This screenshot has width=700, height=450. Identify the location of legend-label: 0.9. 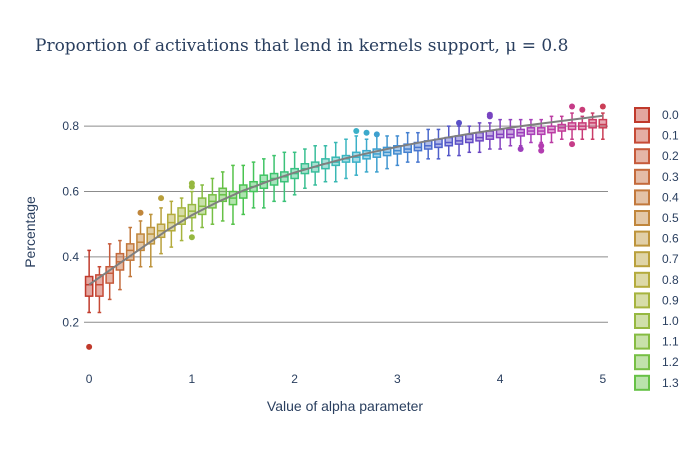
(670, 300).